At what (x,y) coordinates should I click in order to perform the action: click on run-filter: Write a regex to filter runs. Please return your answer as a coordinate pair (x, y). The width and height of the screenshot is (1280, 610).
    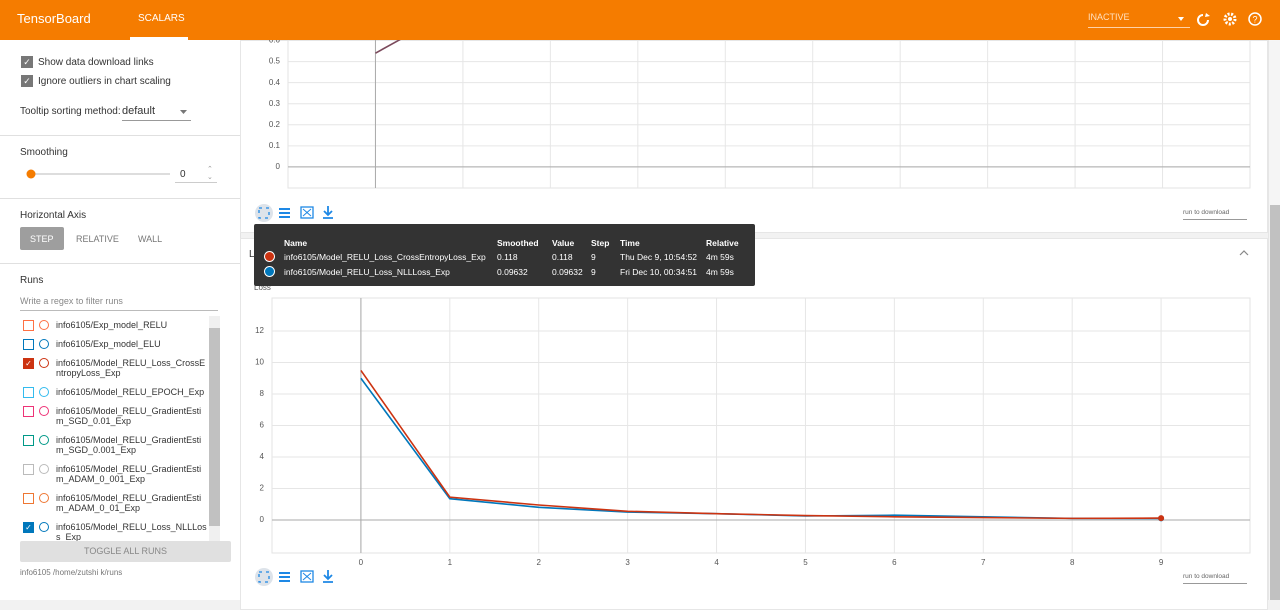
    Looking at the image, I should click on (119, 303).